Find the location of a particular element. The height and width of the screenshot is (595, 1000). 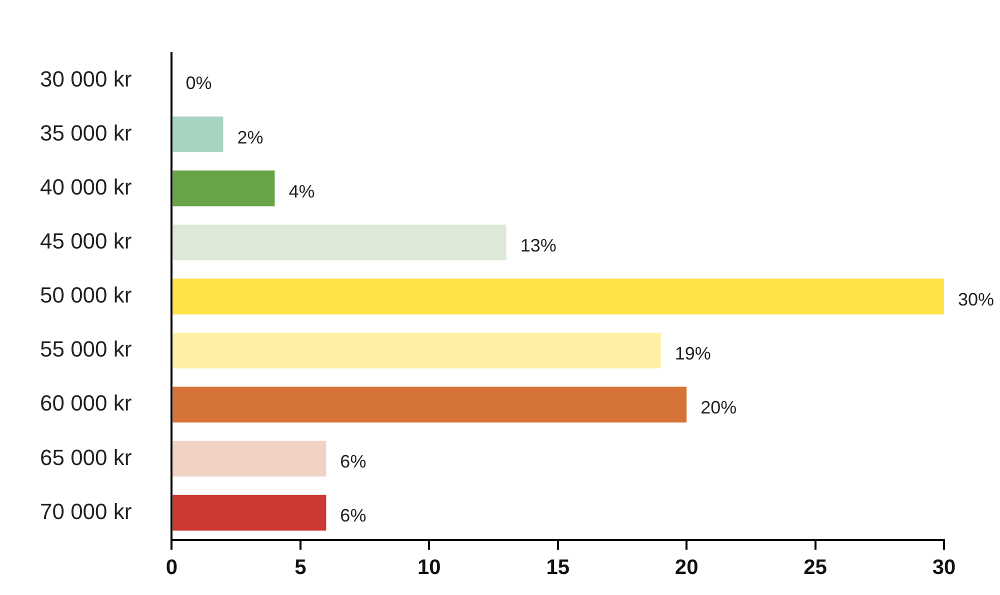

data-label: 30% is located at coordinates (976, 299).